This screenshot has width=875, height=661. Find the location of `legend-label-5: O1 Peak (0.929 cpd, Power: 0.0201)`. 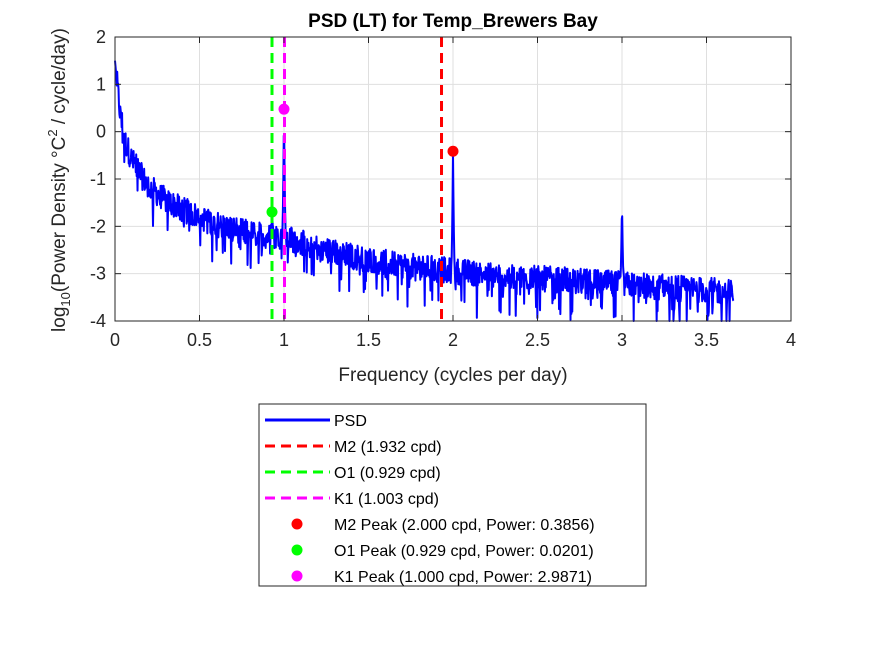

legend-label-5: O1 Peak (0.929 cpd, Power: 0.0201) is located at coordinates (464, 551).